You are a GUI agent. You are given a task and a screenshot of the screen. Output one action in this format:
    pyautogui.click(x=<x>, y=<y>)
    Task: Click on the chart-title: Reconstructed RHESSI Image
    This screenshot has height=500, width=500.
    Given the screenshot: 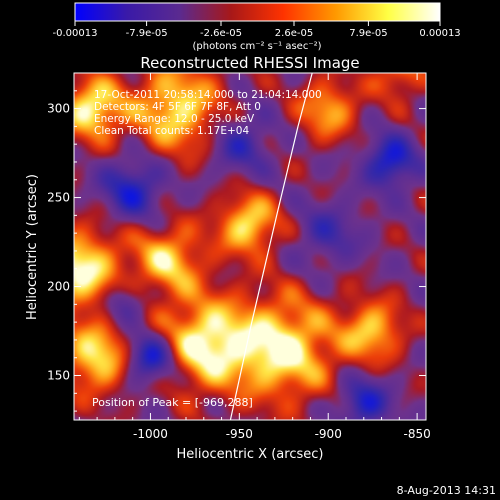 What is the action you would take?
    pyautogui.click(x=249, y=63)
    